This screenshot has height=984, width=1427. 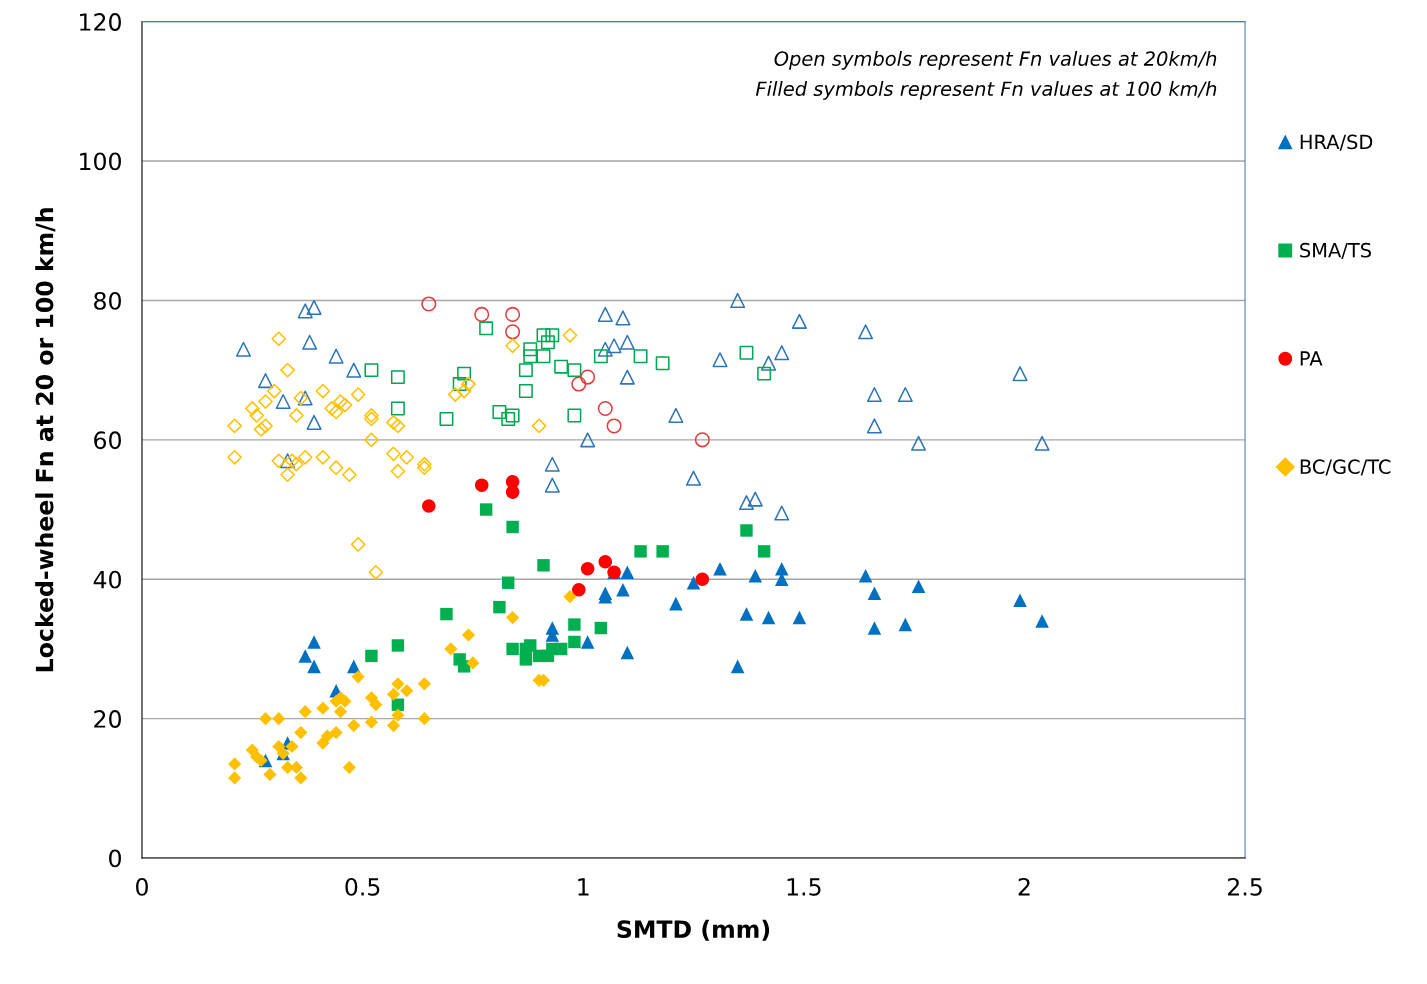 I want to click on x-tick-label: 0, so click(x=142, y=886).